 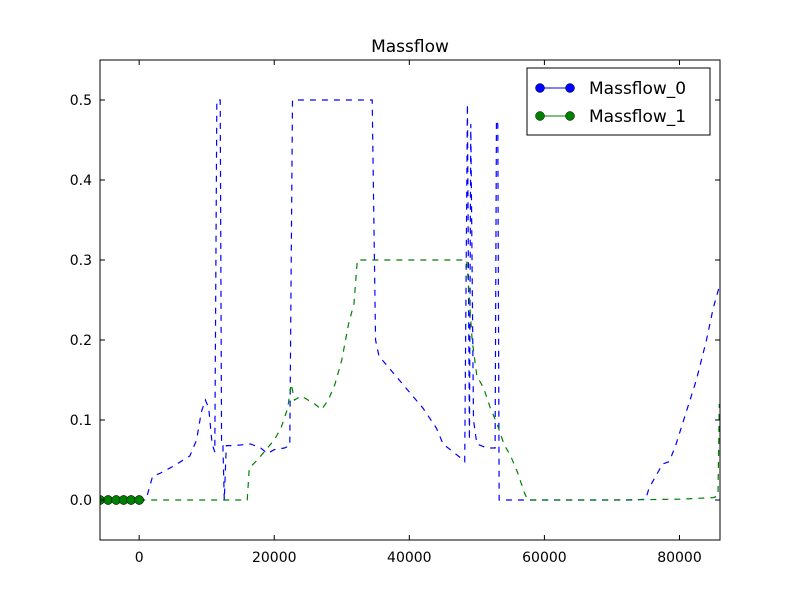 What do you see at coordinates (81, 501) in the screenshot?
I see `y-tick-label: 0.0` at bounding box center [81, 501].